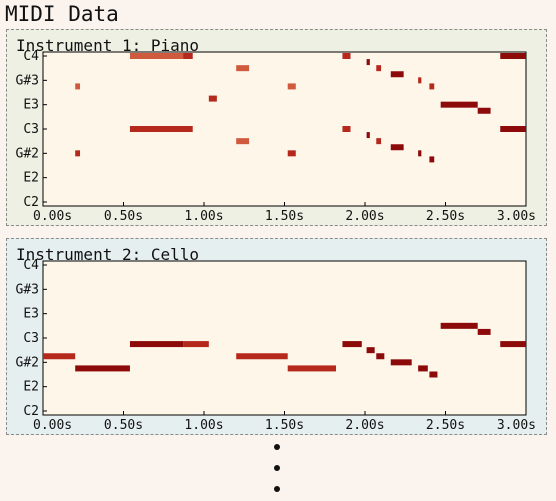 The image size is (556, 501). I want to click on instrument-title-piano: Instrument 1: Piano, so click(108, 45).